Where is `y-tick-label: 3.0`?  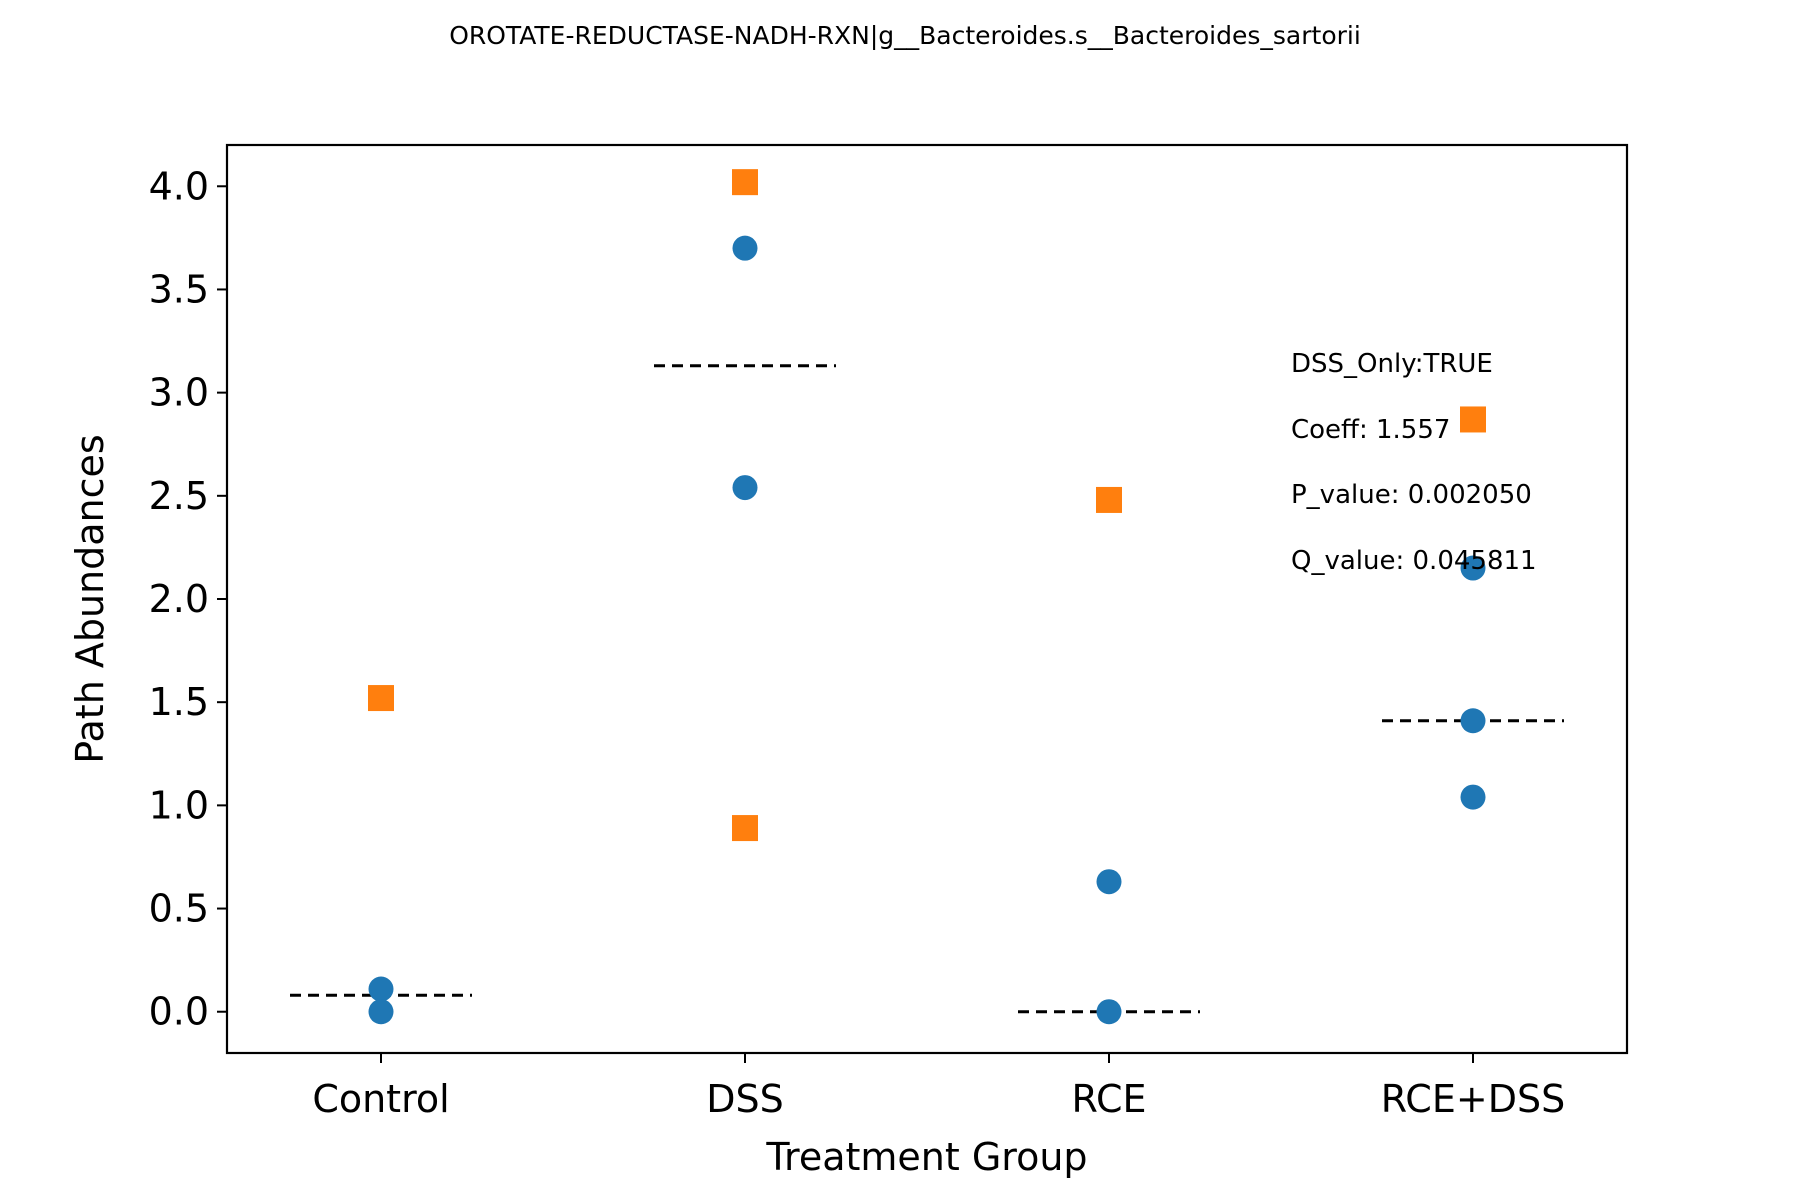 y-tick-label: 3.0 is located at coordinates (179, 393).